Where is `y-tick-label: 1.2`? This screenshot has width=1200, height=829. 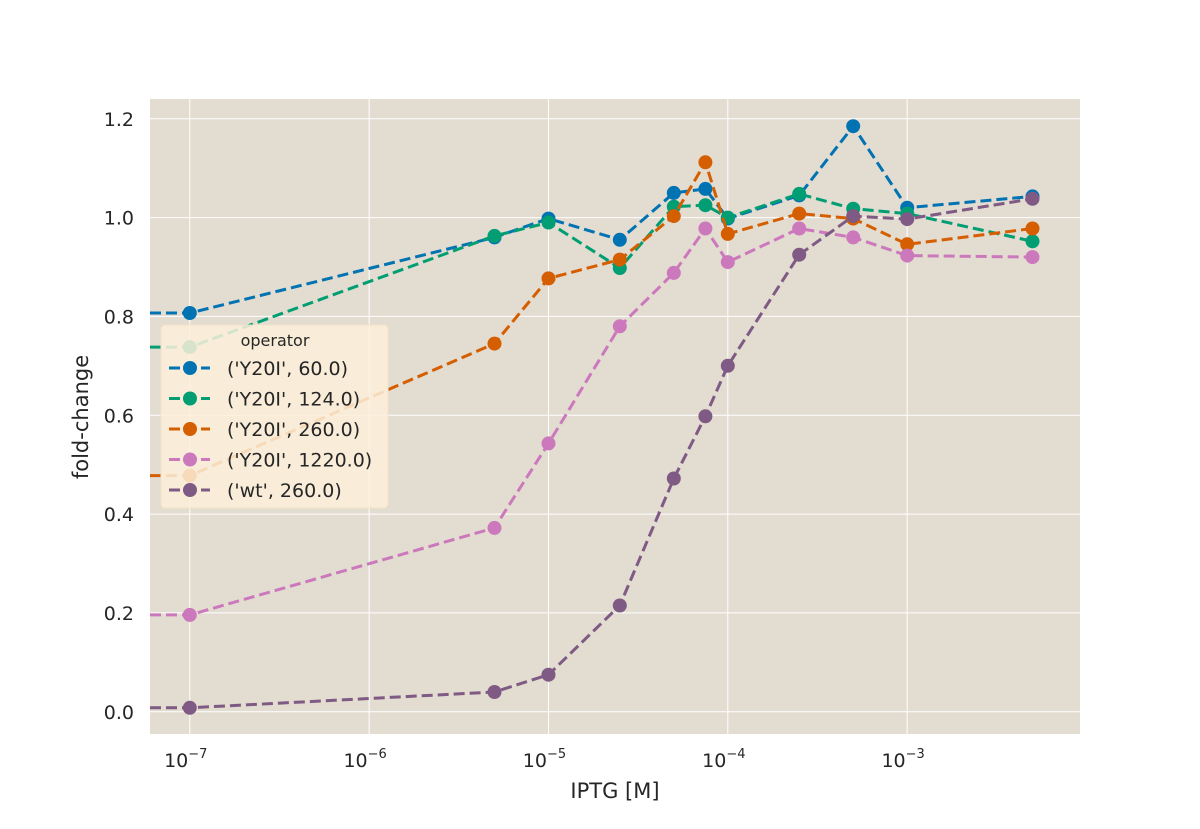 y-tick-label: 1.2 is located at coordinates (119, 120).